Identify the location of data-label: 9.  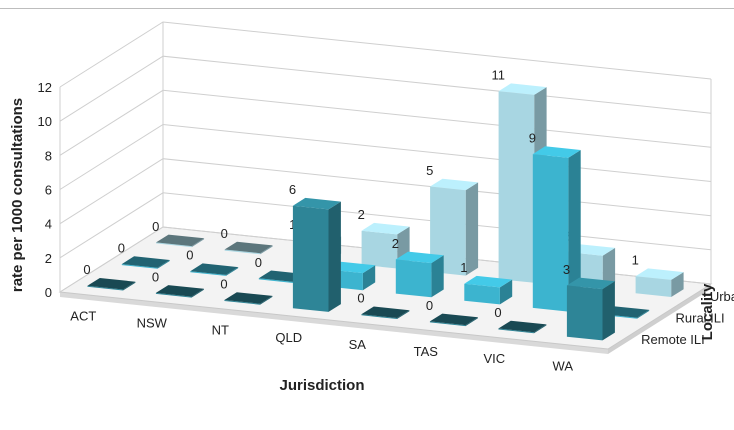
(532, 138).